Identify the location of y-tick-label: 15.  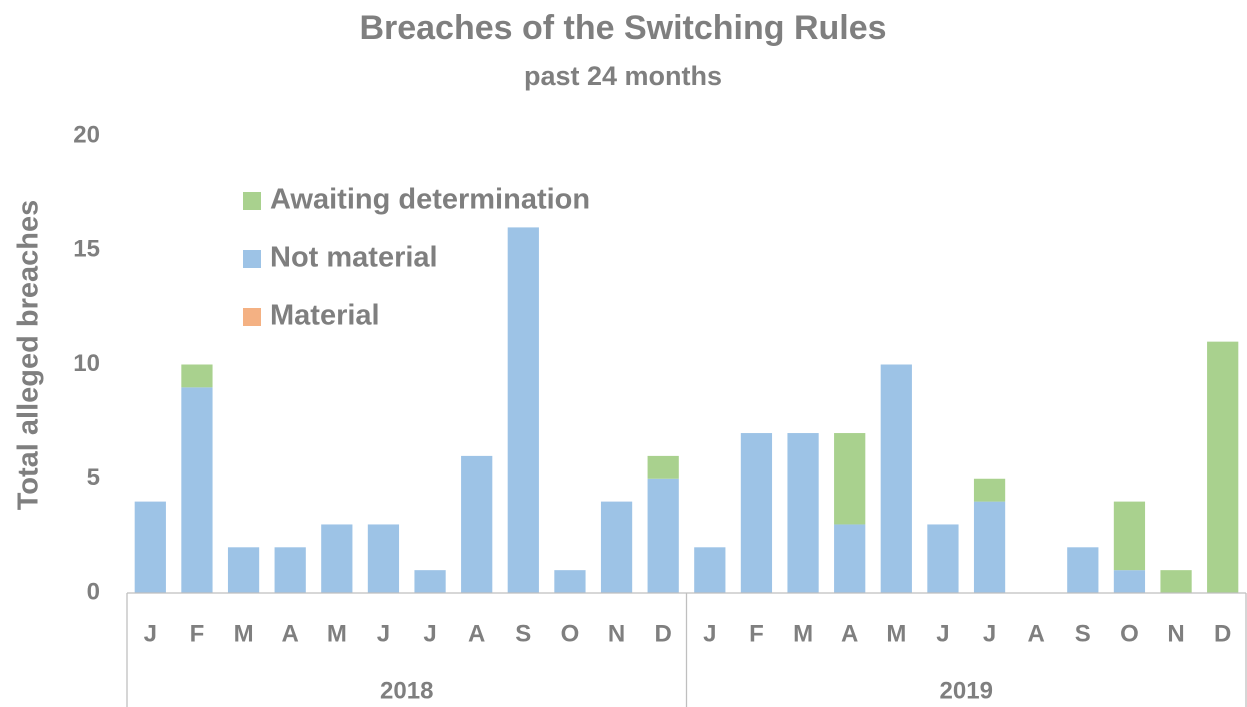
(86, 249).